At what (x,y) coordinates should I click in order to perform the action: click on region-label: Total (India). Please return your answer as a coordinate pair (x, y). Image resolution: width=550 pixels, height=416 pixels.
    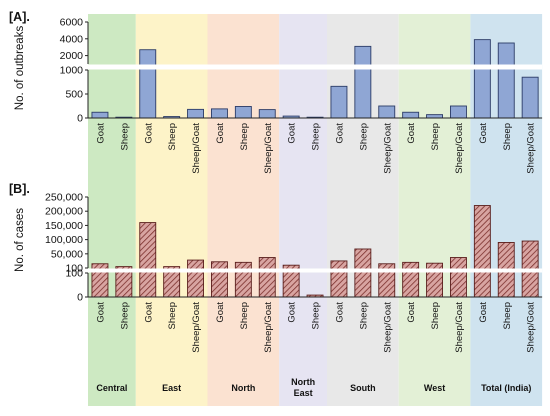
    Looking at the image, I should click on (506, 388).